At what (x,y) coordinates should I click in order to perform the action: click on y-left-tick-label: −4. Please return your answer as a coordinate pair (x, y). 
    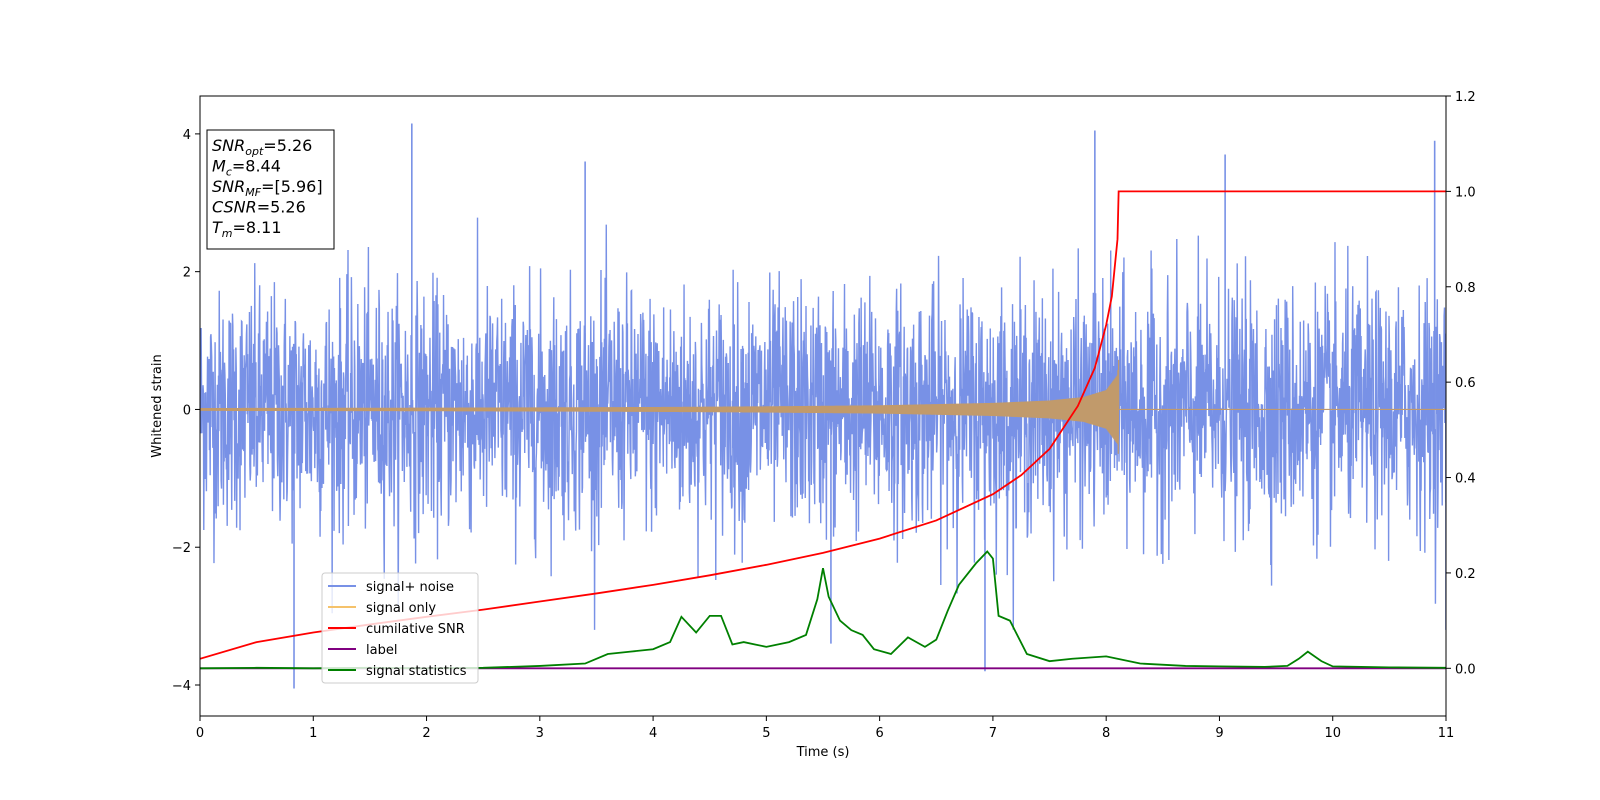
    Looking at the image, I should click on (181, 686).